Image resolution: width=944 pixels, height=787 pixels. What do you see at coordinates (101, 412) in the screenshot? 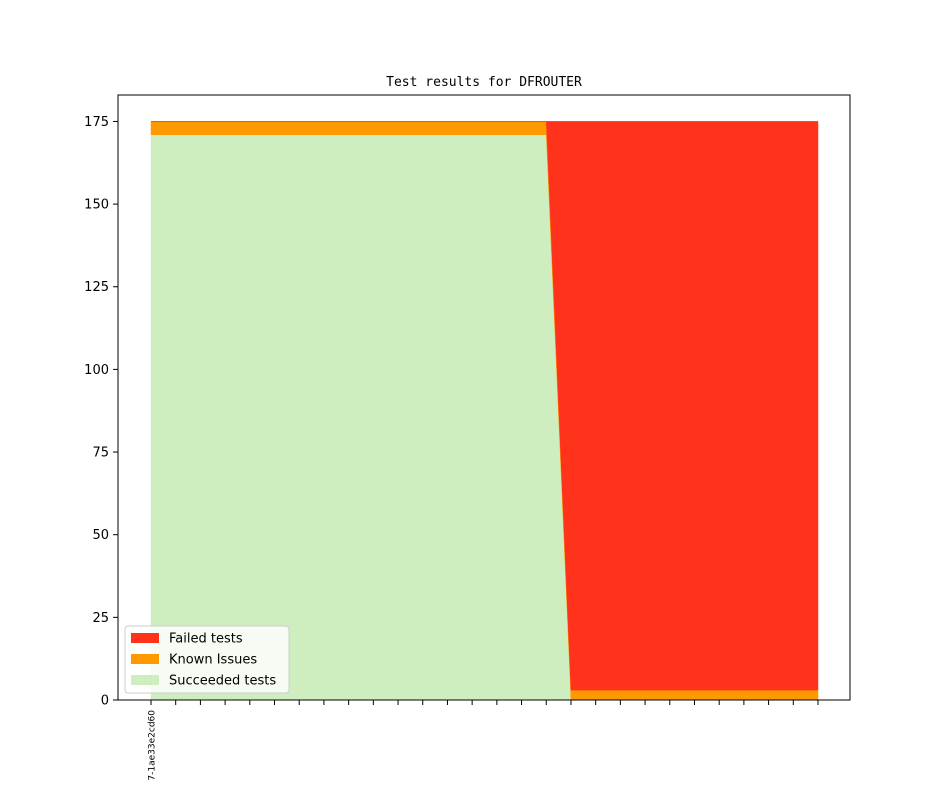
I see `y-axis: 0 25 50 75 100 125 150 175` at bounding box center [101, 412].